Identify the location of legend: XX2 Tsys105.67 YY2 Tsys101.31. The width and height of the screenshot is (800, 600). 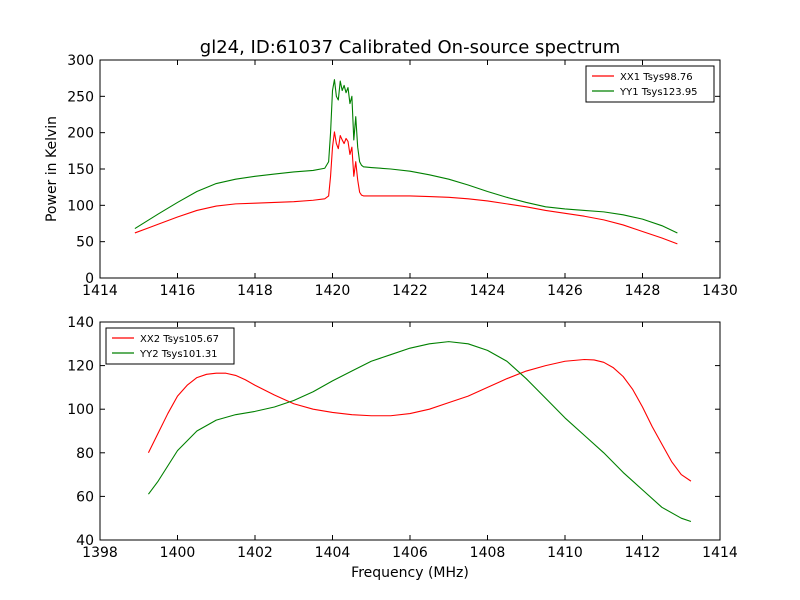
(170, 346).